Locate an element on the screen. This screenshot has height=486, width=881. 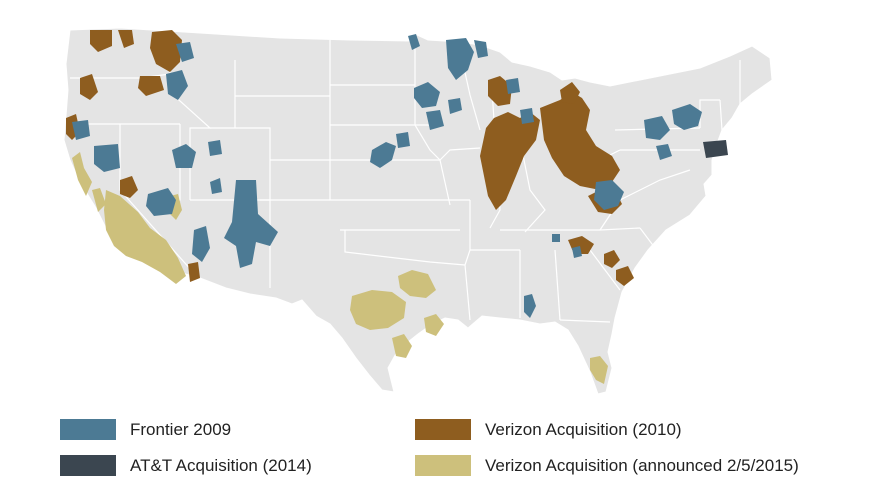
legend-label: Verizon Acquisition (announced 2/5/2015) is located at coordinates (642, 465).